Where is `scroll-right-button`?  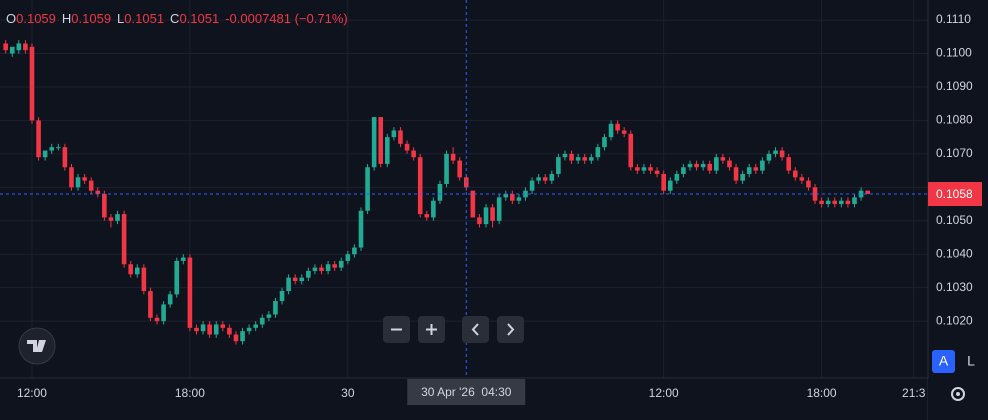 scroll-right-button is located at coordinates (510, 329).